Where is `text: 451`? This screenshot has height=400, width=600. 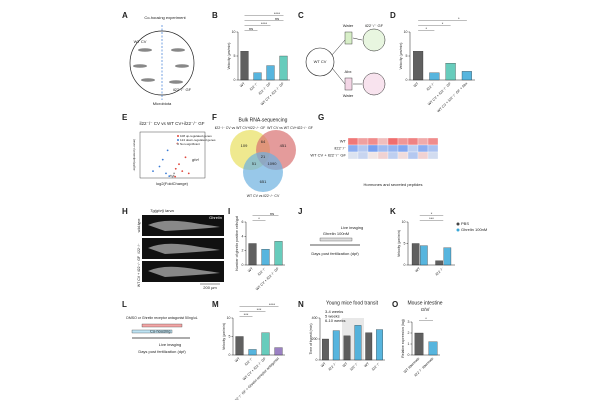 text: 451 is located at coordinates (283, 145).